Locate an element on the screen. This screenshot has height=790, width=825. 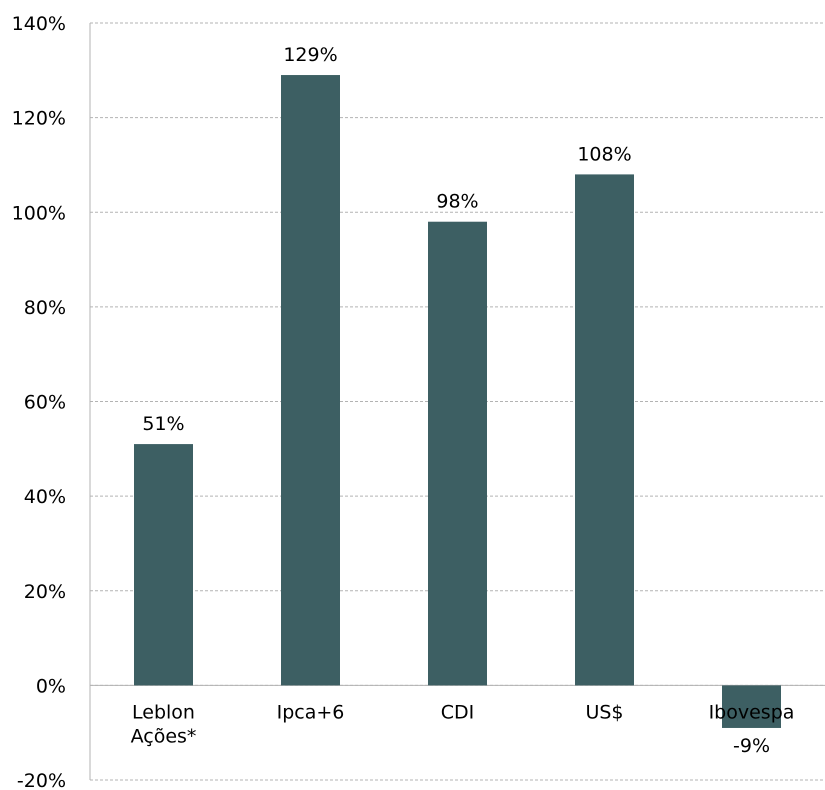
y-tick-label: 100% is located at coordinates (39, 213).